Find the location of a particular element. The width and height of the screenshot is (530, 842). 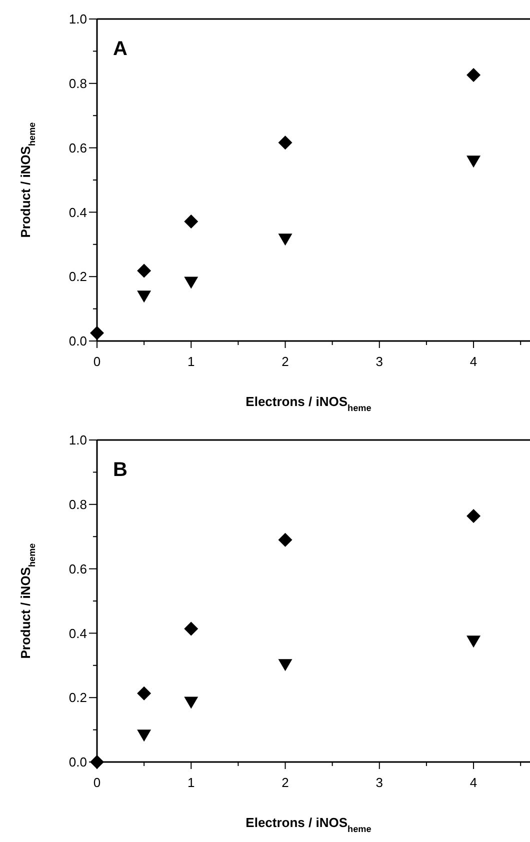

annotation: A is located at coordinates (120, 49).